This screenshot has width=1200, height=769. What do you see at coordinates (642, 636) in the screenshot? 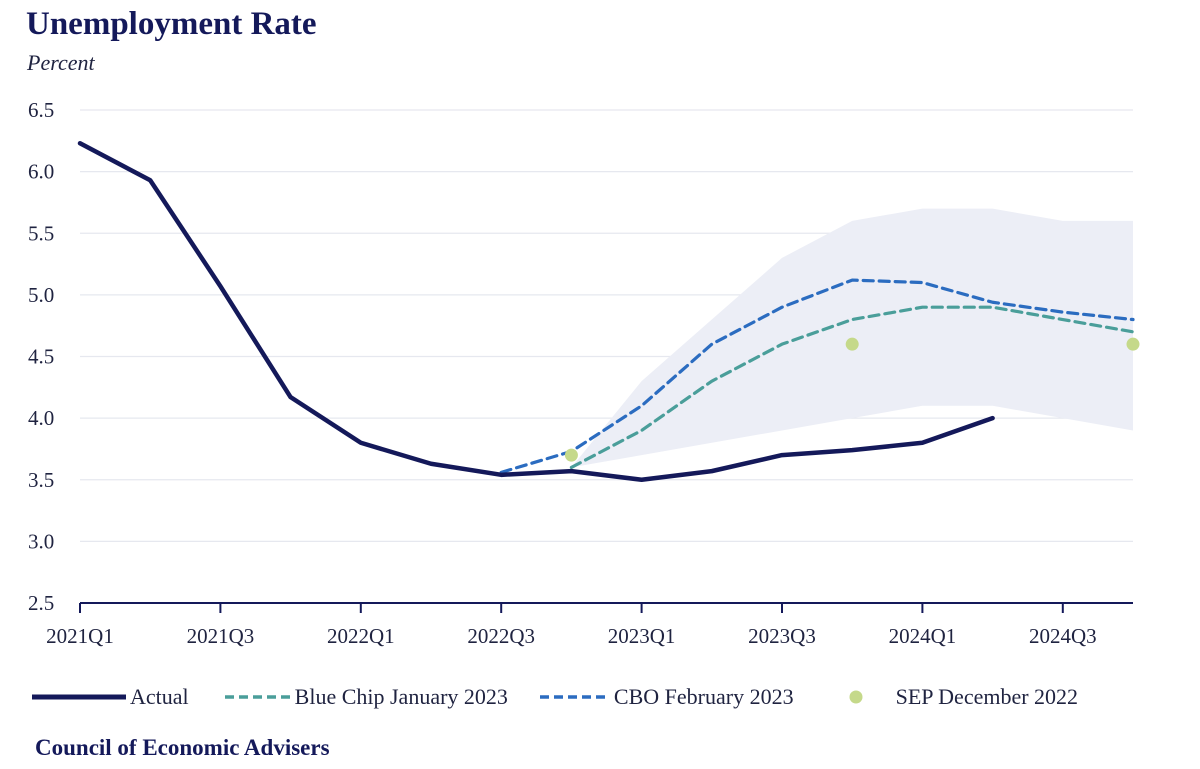
I see `x-tick-label: 2023Q1` at bounding box center [642, 636].